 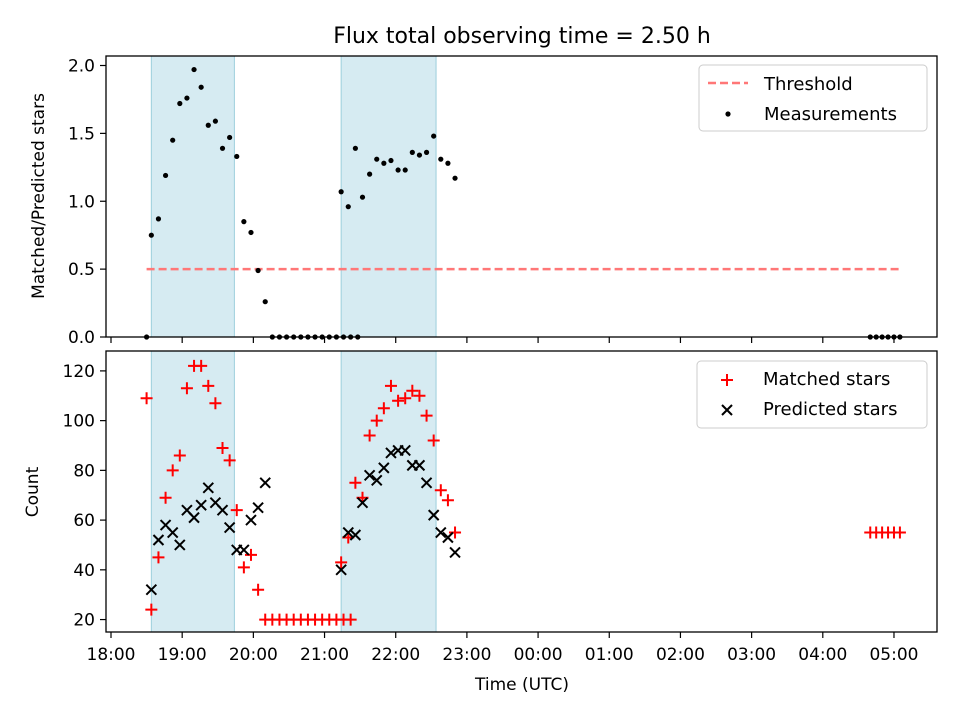 I want to click on x-tick-label: 21:00, so click(x=324, y=655).